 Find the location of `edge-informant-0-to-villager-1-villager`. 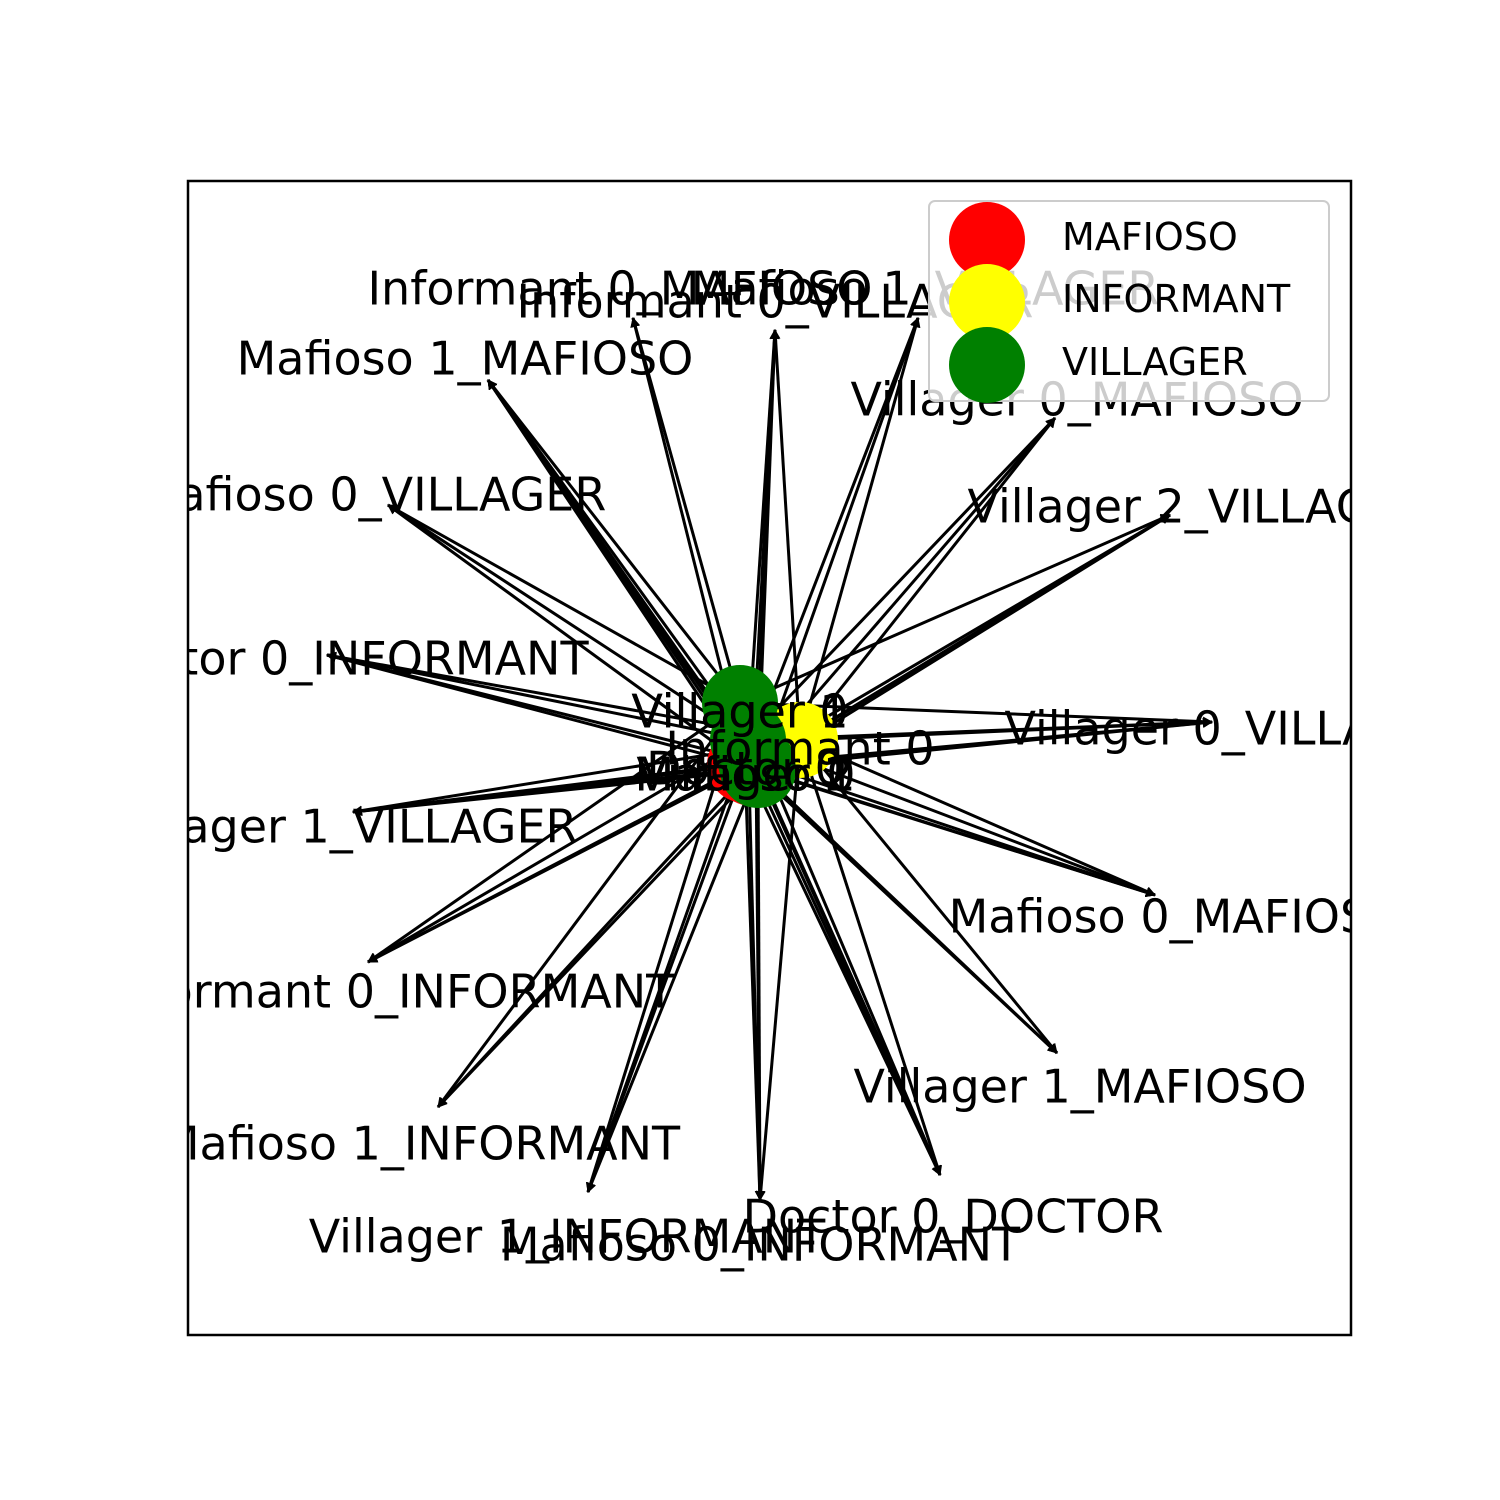

edge-informant-0-to-villager-1-villager is located at coordinates (565, 779).